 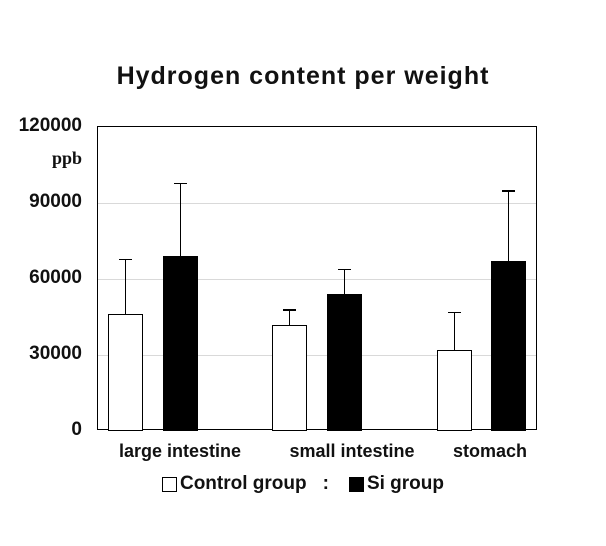 What do you see at coordinates (356, 484) in the screenshot?
I see `legend-si-swatch` at bounding box center [356, 484].